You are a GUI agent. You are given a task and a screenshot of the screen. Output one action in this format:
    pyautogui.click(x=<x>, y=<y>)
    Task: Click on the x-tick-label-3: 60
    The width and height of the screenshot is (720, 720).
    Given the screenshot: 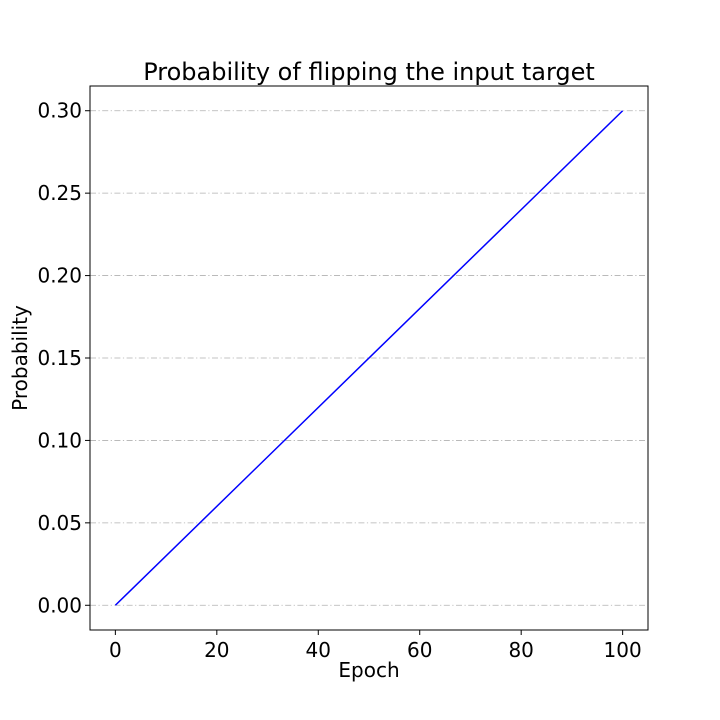 What is the action you would take?
    pyautogui.click(x=419, y=650)
    